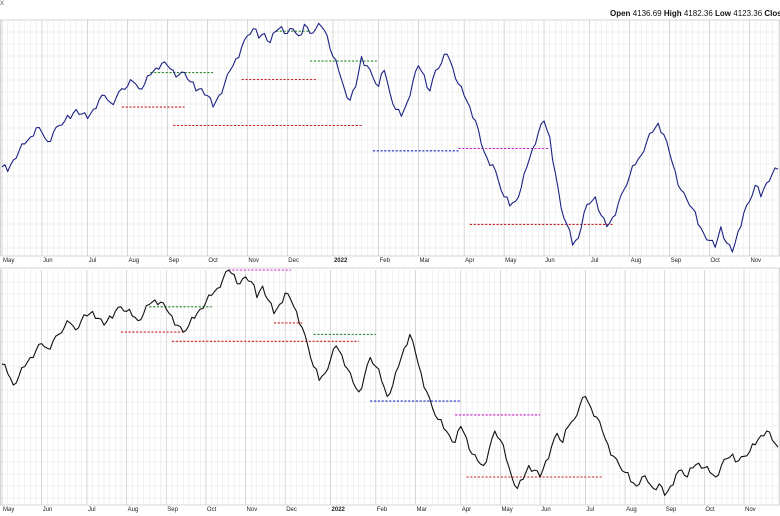  What do you see at coordinates (772, 13) in the screenshot?
I see `close-label: Close` at bounding box center [772, 13].